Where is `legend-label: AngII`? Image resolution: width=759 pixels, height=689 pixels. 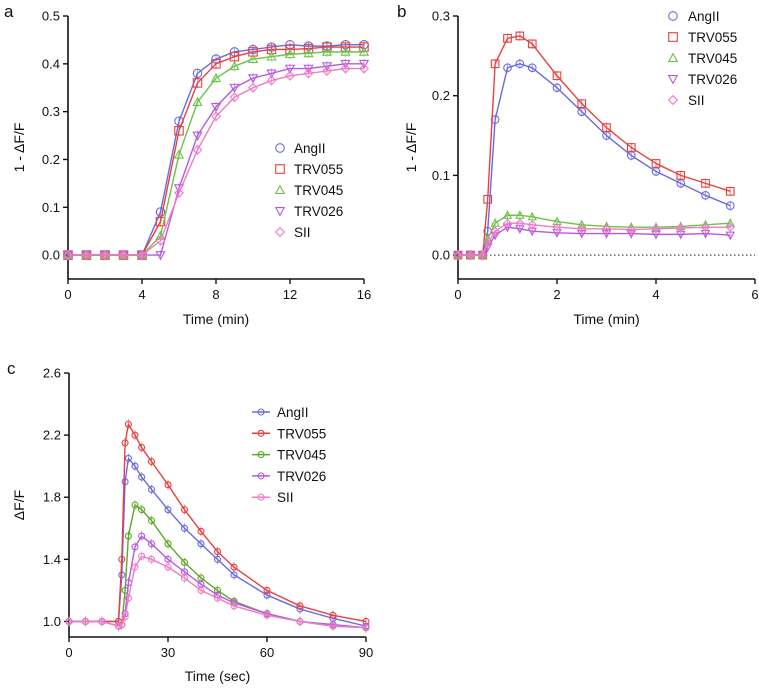
legend-label: AngII is located at coordinates (310, 148).